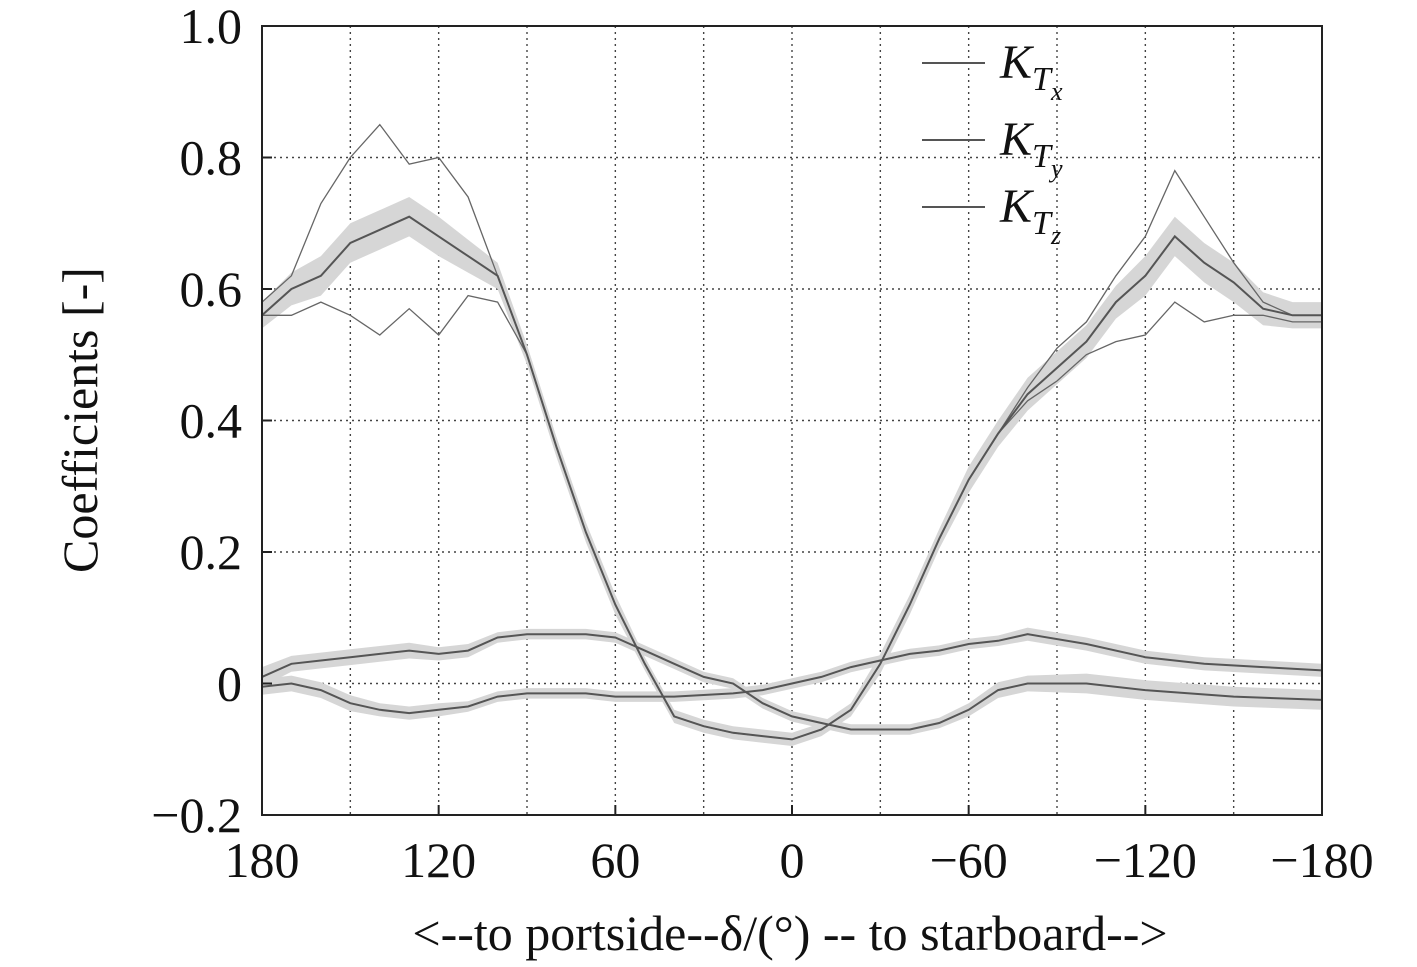 This screenshot has height=967, width=1417. I want to click on x-tick-label: 60, so click(615, 860).